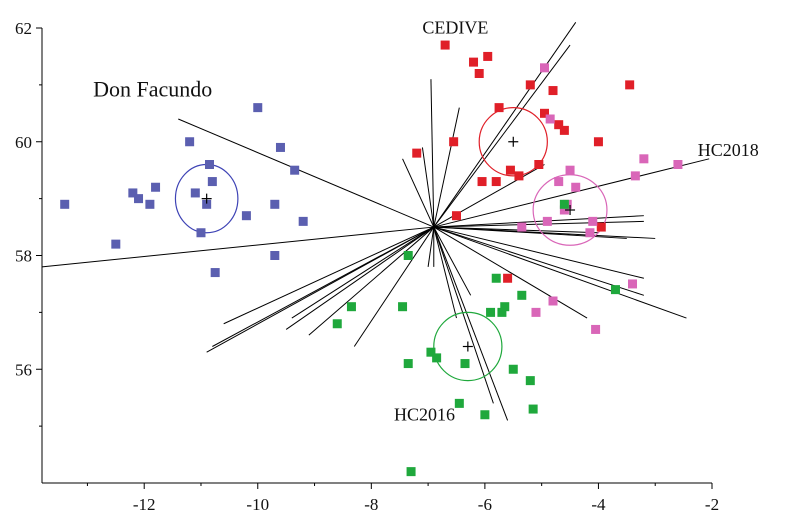 The image size is (794, 515). I want to click on x-tick-label: -2, so click(712, 504).